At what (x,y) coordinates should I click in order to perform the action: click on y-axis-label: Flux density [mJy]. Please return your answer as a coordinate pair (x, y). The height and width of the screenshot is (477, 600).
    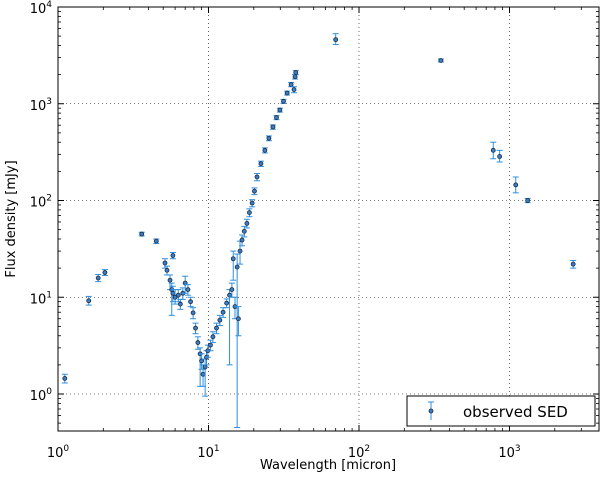
    Looking at the image, I should click on (11, 218).